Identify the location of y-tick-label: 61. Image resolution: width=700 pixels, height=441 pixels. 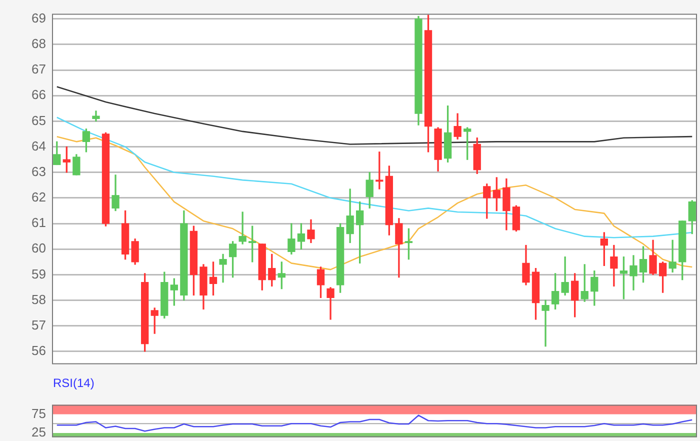
(39, 222).